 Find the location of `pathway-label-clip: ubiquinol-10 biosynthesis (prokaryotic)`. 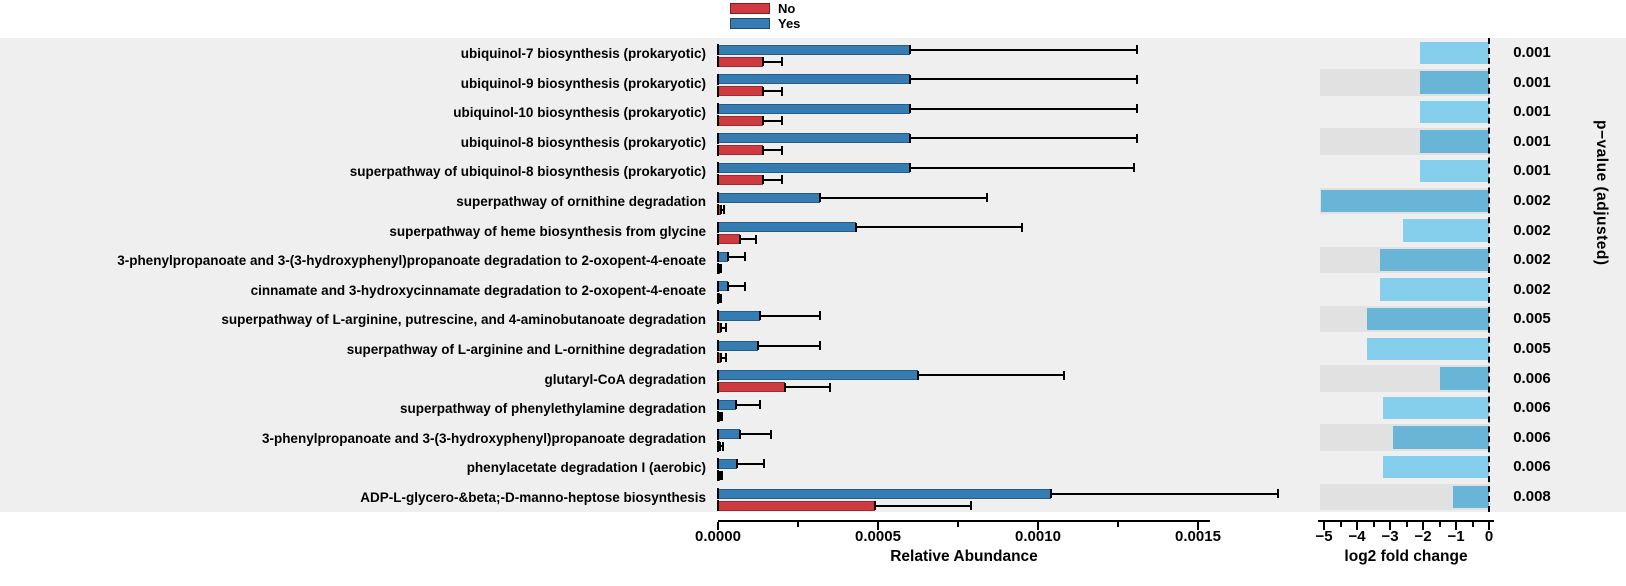

pathway-label-clip: ubiquinol-10 biosynthesis (prokaryotic) is located at coordinates (353, 113).